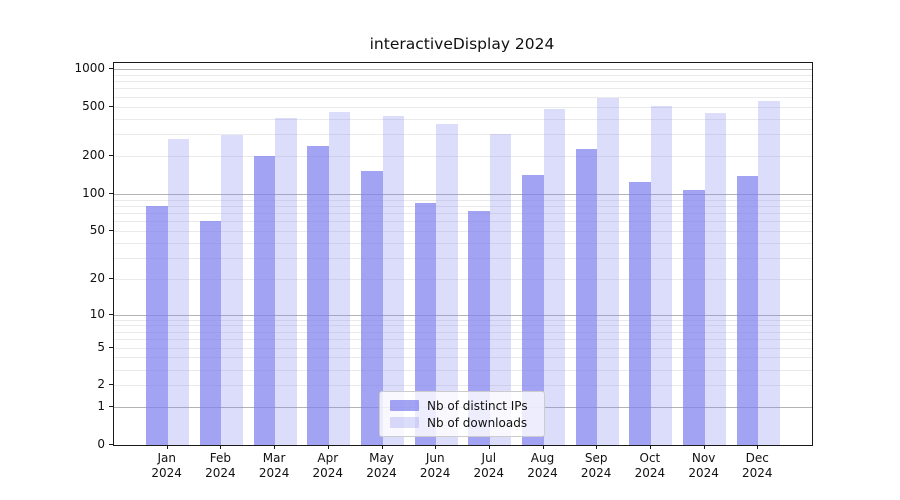 Image resolution: width=900 pixels, height=500 pixels. I want to click on legend-label-distinct-ips: Nb of distinct IPs, so click(477, 405).